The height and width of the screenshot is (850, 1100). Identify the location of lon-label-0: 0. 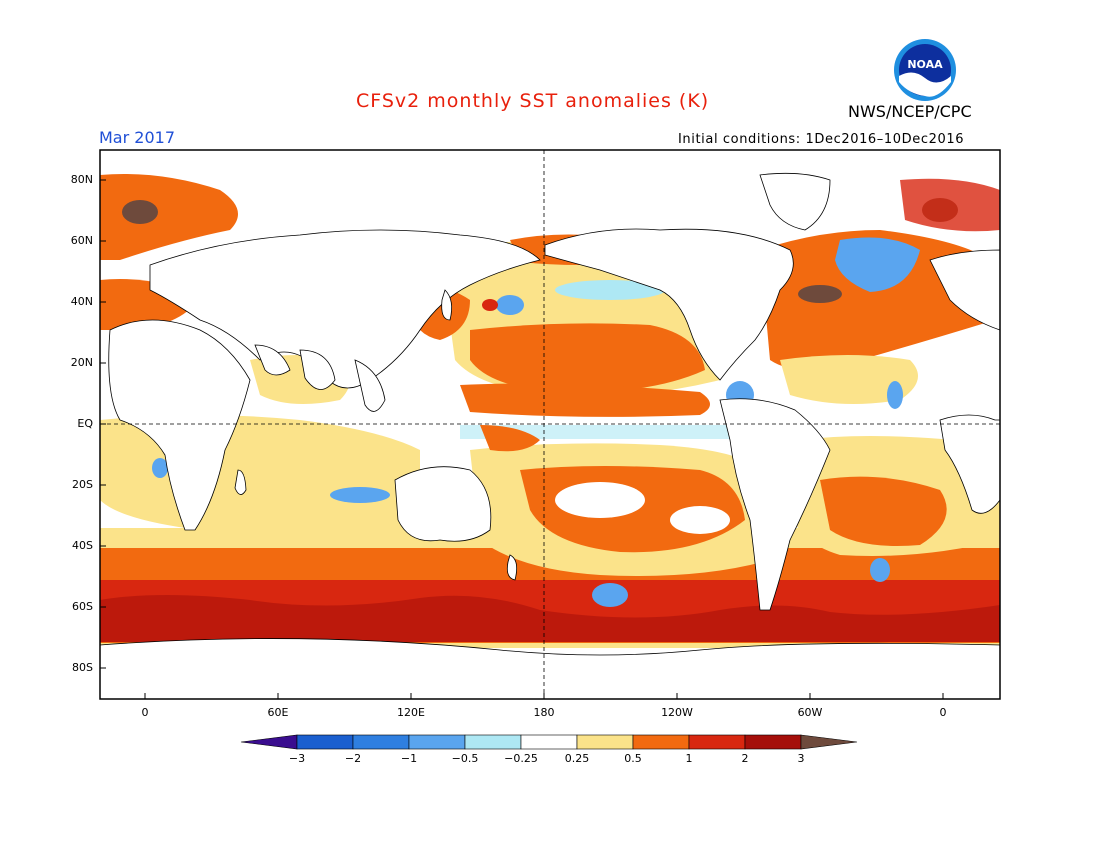
(145, 712).